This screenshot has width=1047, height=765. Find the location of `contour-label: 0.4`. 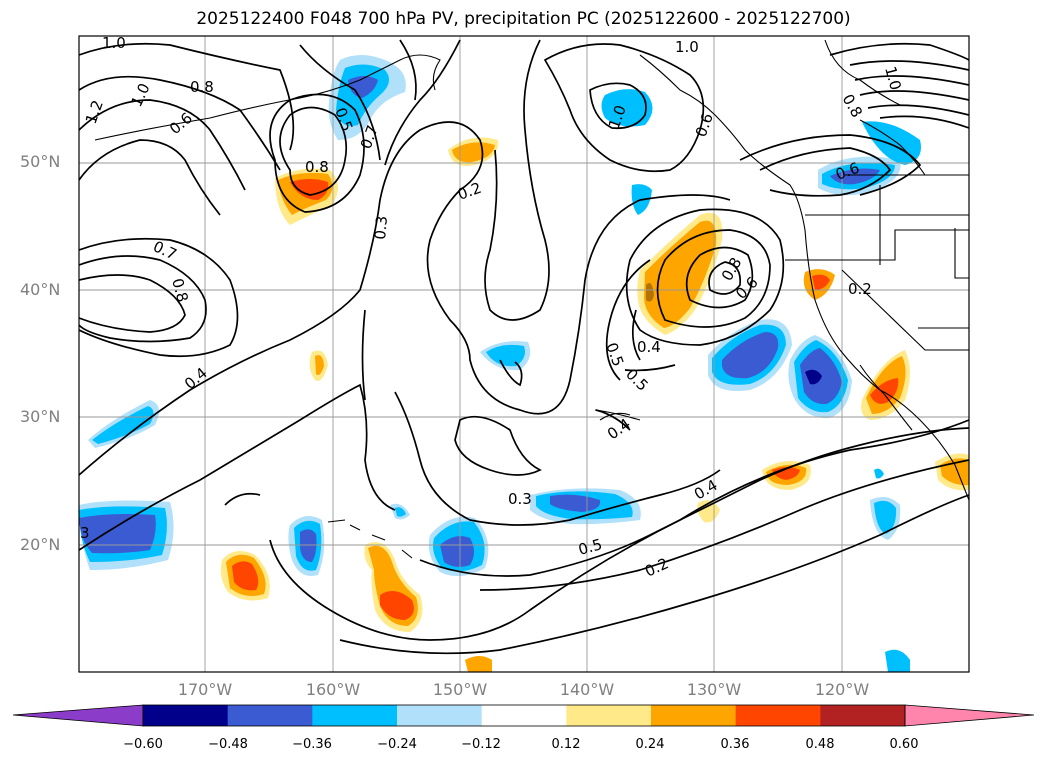

contour-label: 0.4 is located at coordinates (649, 347).